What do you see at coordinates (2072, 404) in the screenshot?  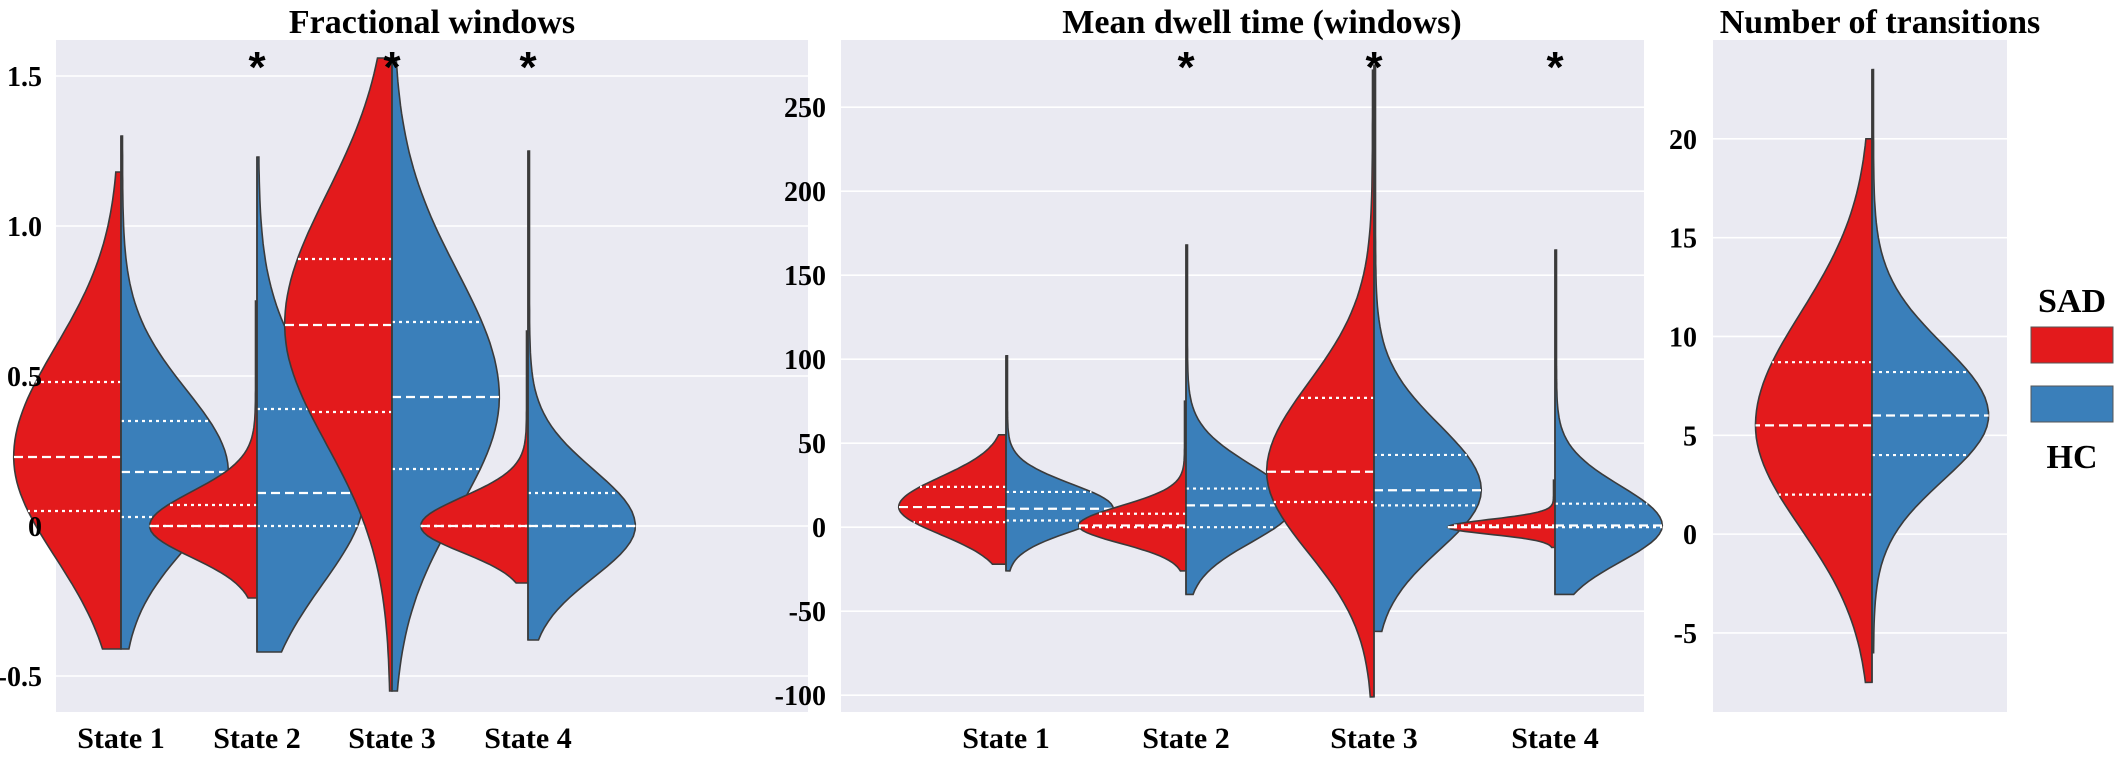 I see `legend-swatch-hc` at bounding box center [2072, 404].